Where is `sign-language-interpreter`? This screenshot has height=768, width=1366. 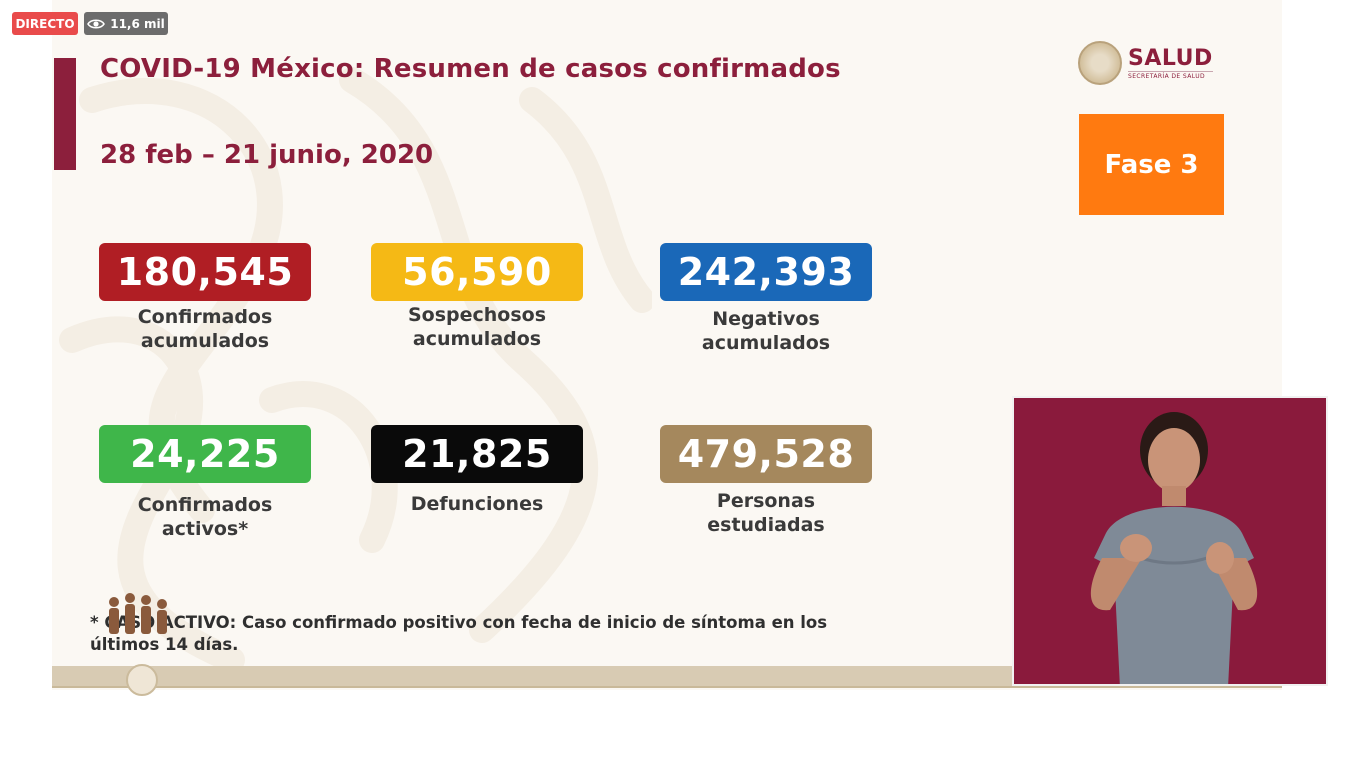 sign-language-interpreter is located at coordinates (1170, 541).